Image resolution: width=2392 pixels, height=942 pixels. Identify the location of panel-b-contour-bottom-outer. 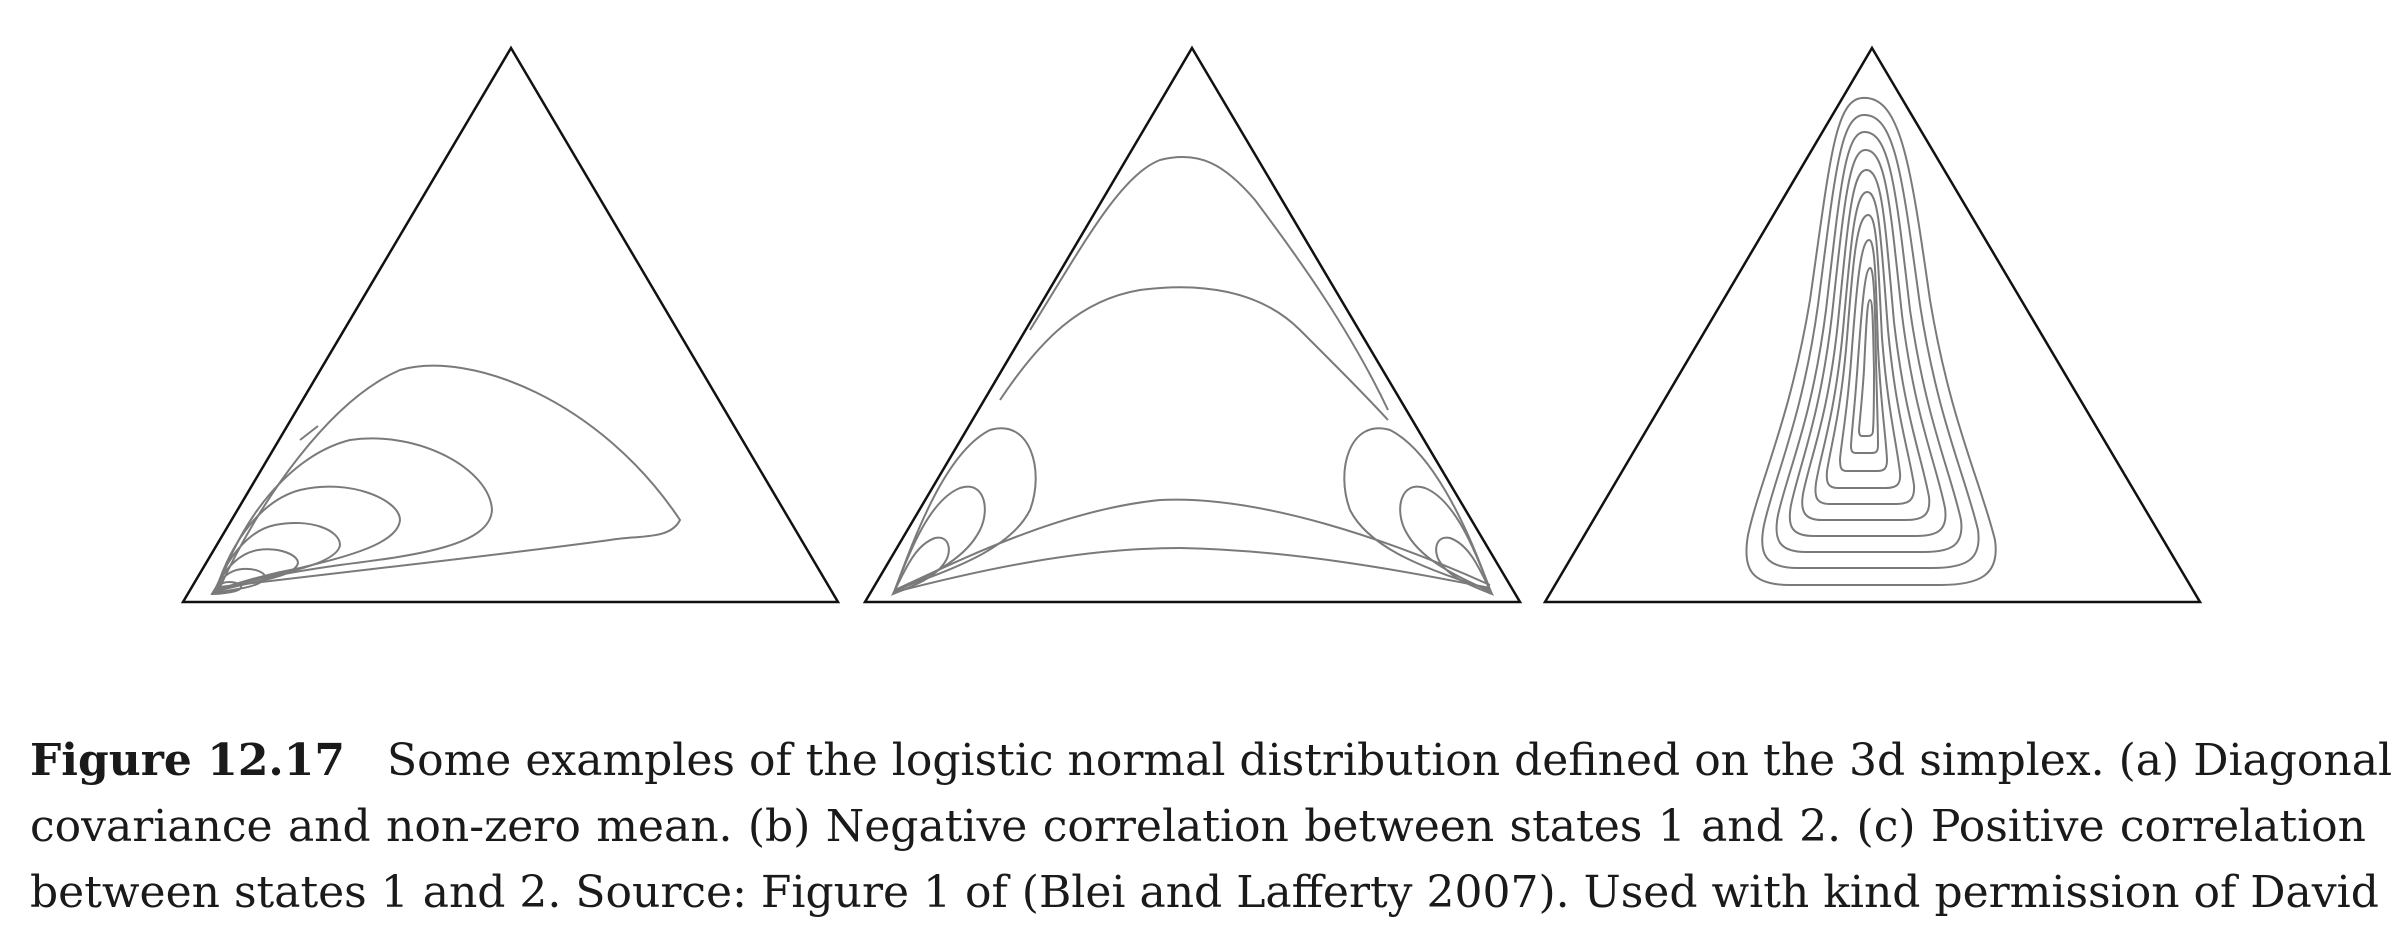
(1192, 544).